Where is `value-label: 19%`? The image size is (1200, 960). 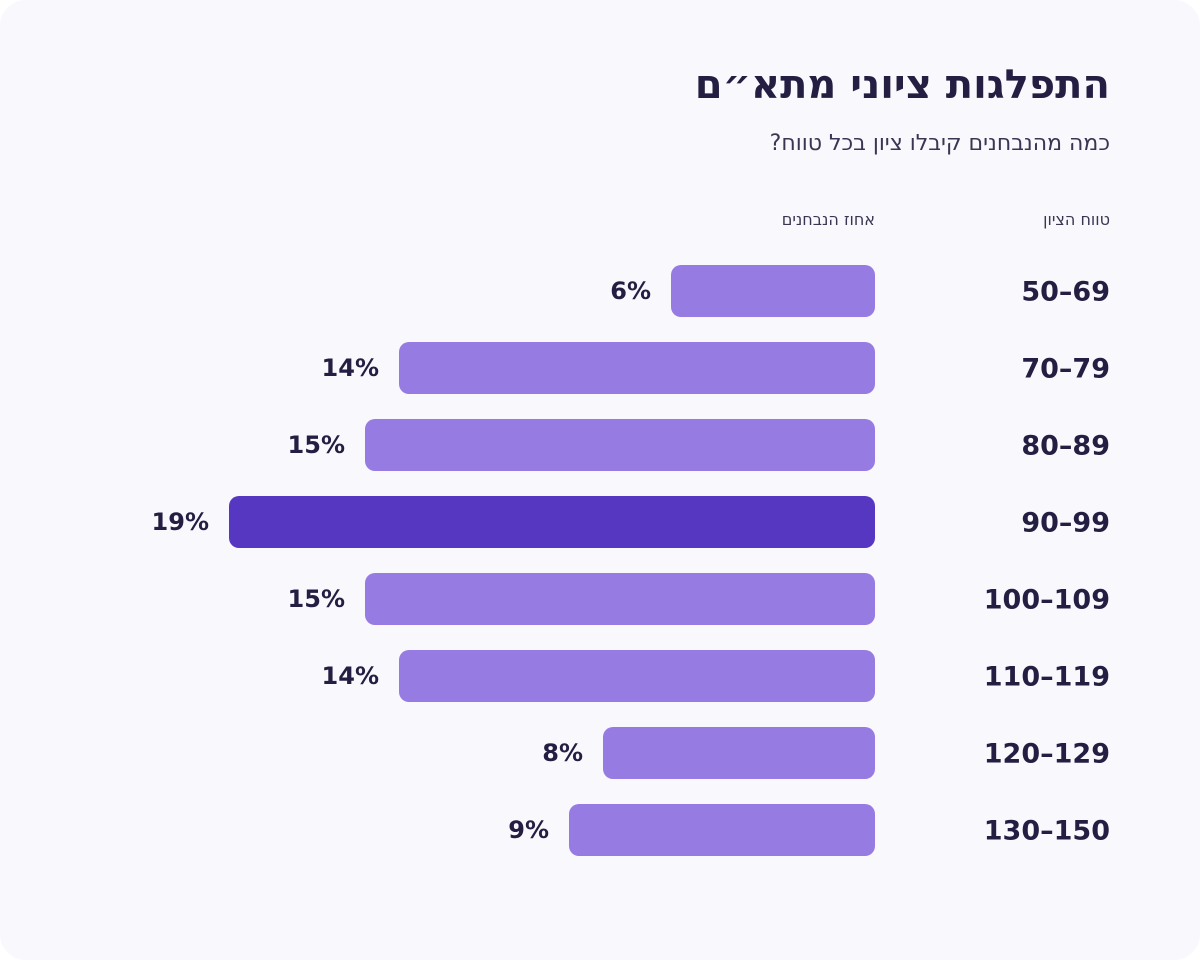 value-label: 19% is located at coordinates (180, 522).